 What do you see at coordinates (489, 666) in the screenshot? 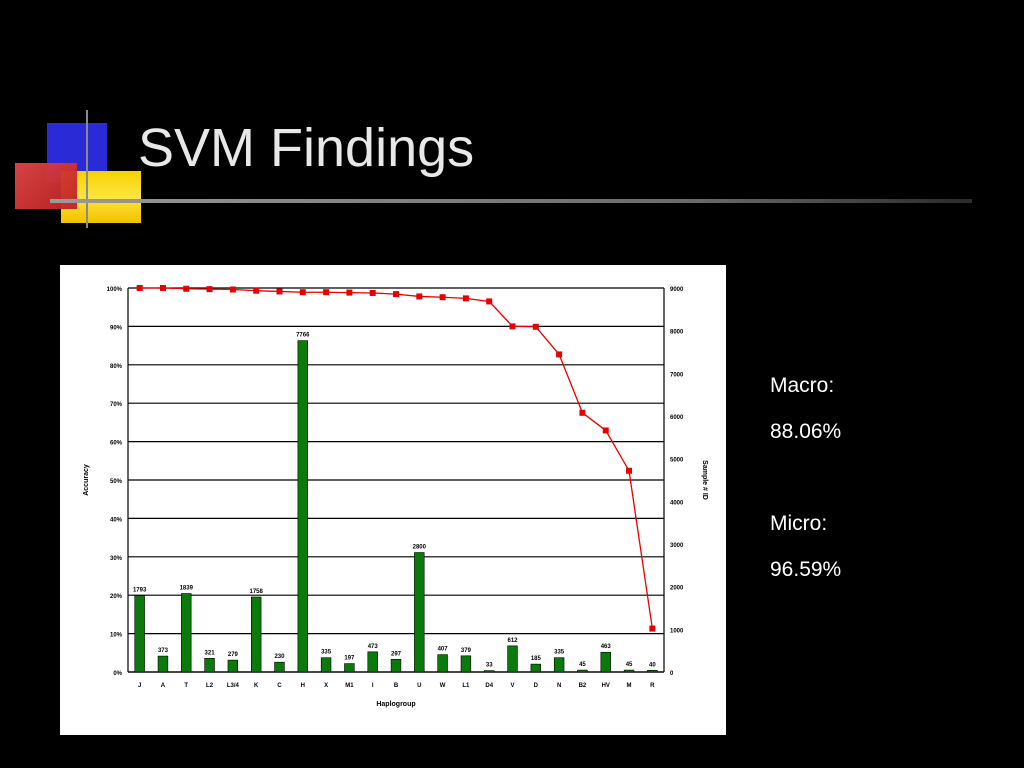
I see `bar-data-label: 33` at bounding box center [489, 666].